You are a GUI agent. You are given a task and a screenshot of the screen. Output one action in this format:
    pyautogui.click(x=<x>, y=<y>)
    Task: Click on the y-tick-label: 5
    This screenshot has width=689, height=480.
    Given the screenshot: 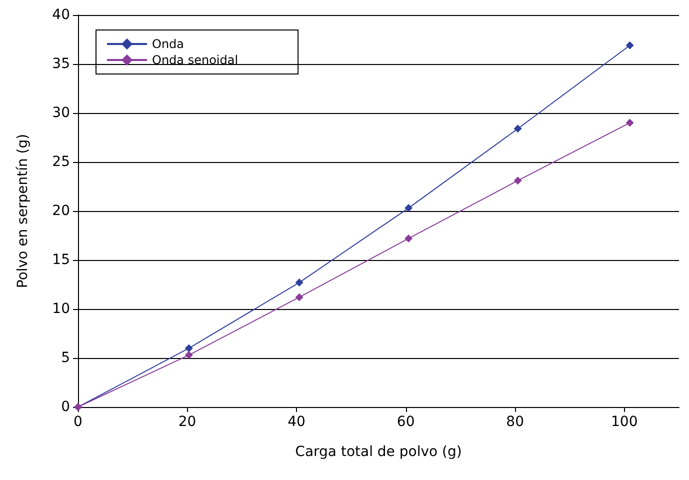 What is the action you would take?
    pyautogui.click(x=65, y=358)
    